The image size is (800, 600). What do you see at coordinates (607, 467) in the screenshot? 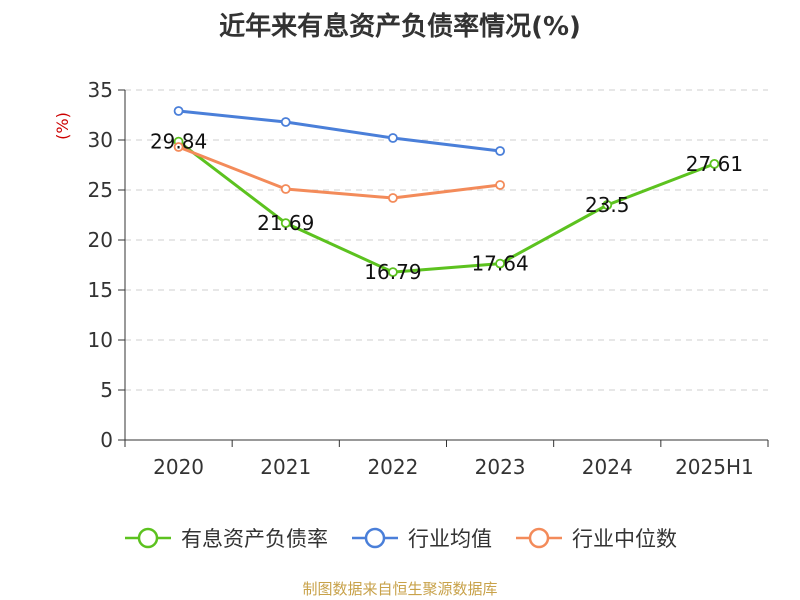
I see `x-tick-label: 2024` at bounding box center [607, 467].